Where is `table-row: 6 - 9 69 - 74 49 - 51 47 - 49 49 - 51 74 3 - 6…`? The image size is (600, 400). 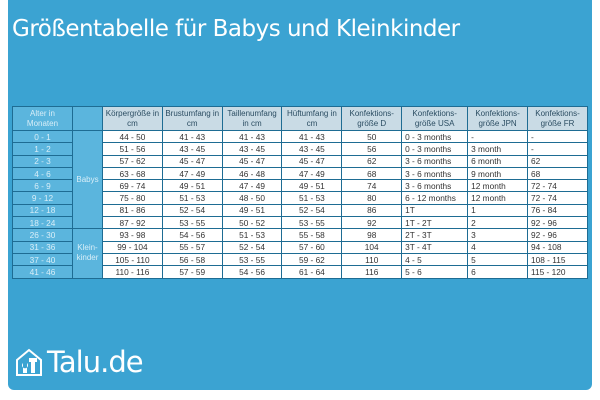 table-row: 6 - 9 69 - 74 49 - 51 47 - 49 49 - 51 74 3 - 6… is located at coordinates (300, 186).